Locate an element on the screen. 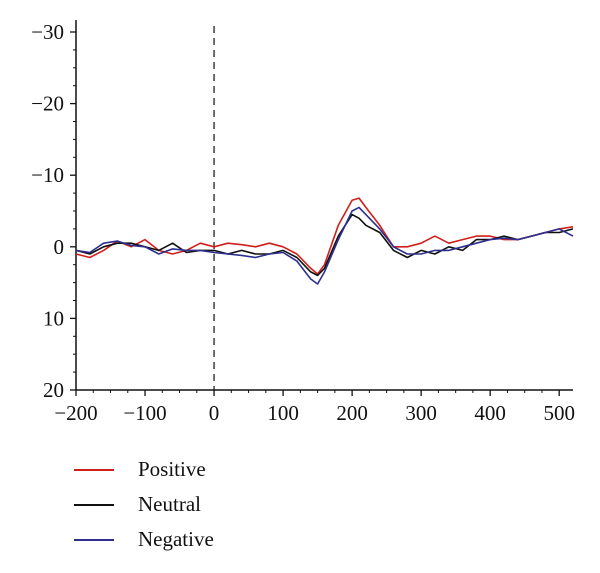 The image size is (600, 573). x-tick-label: 0 is located at coordinates (214, 413).